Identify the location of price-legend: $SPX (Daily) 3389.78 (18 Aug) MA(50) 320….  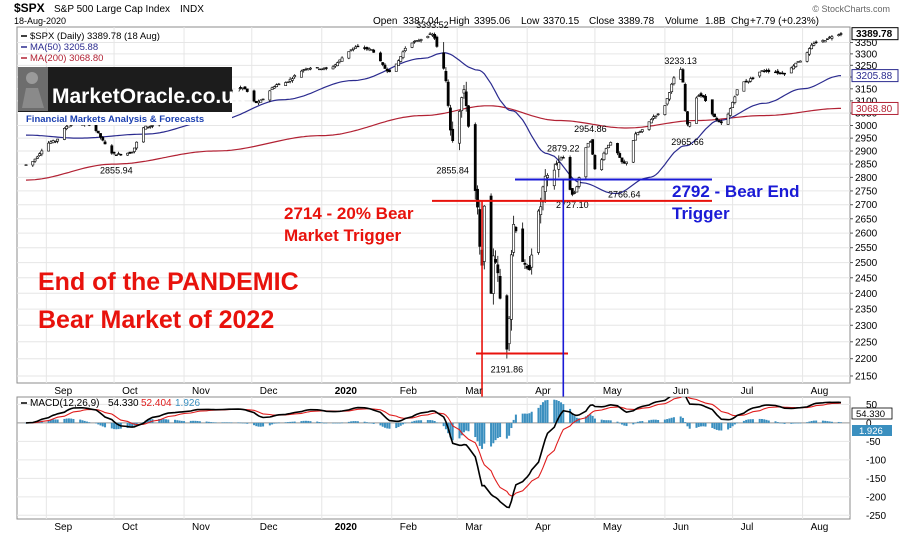
(90, 47).